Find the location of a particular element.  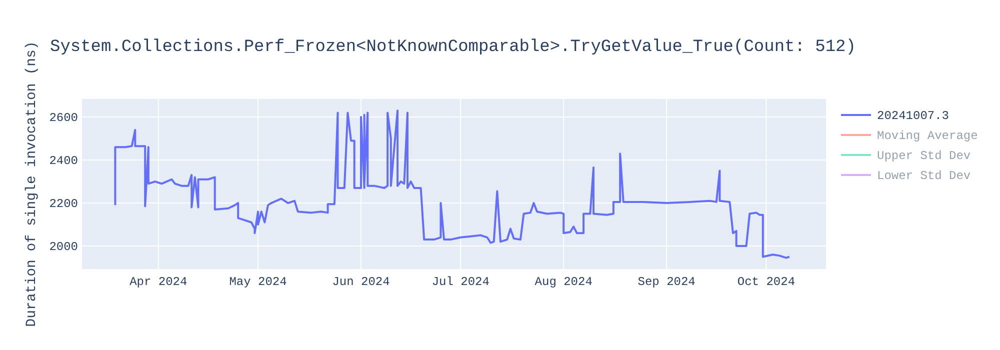

x-tick-label: Sep 2024 is located at coordinates (667, 282).